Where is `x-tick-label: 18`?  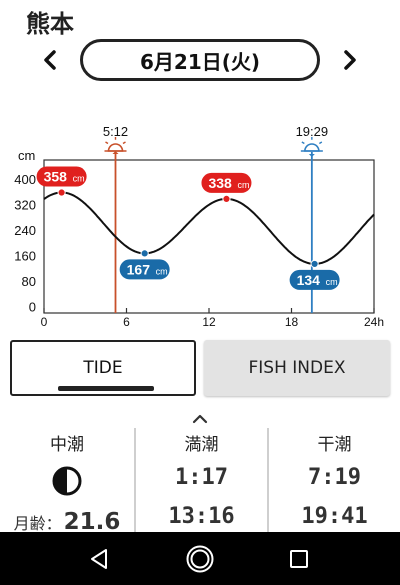 x-tick-label: 18 is located at coordinates (292, 322).